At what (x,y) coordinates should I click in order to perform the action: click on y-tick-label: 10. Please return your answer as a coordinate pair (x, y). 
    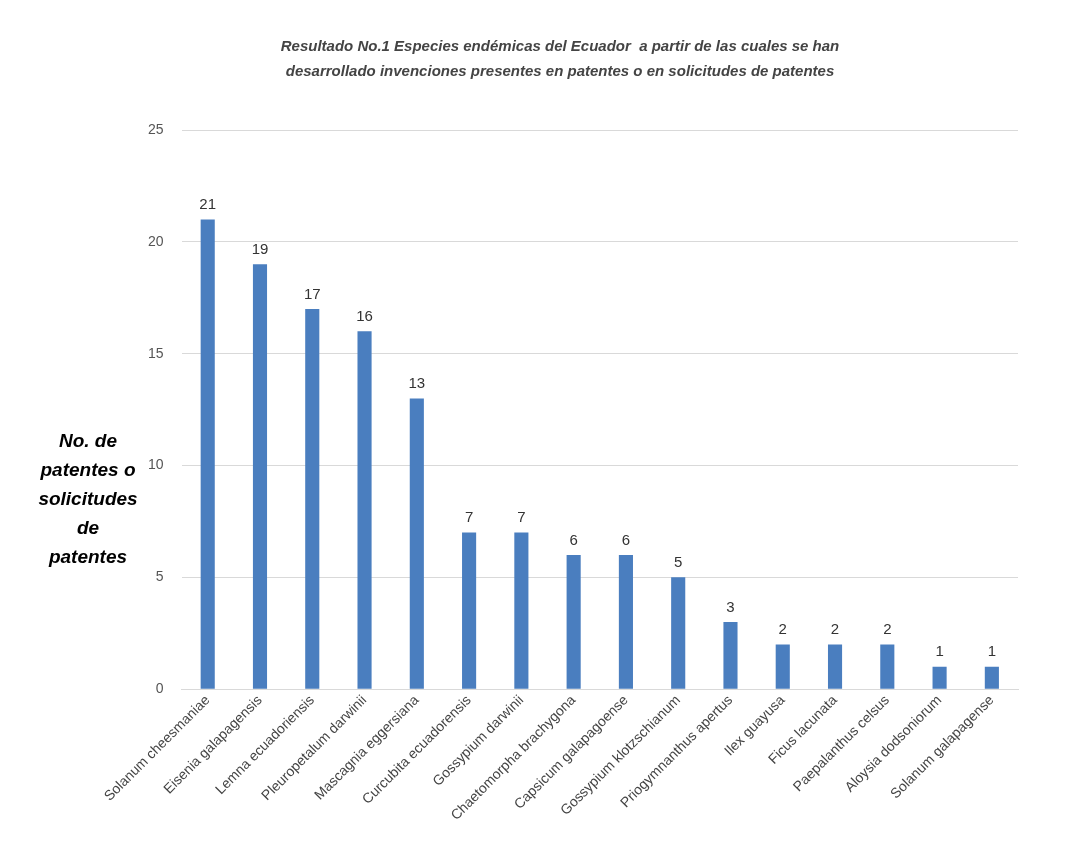
    Looking at the image, I should click on (155, 464).